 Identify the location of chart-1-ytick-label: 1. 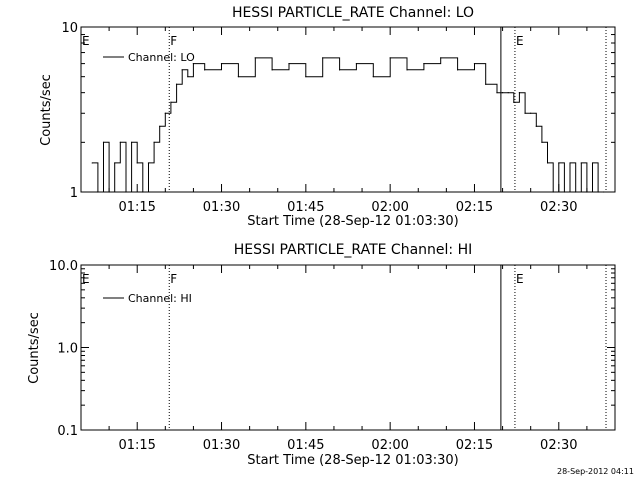
(74, 193).